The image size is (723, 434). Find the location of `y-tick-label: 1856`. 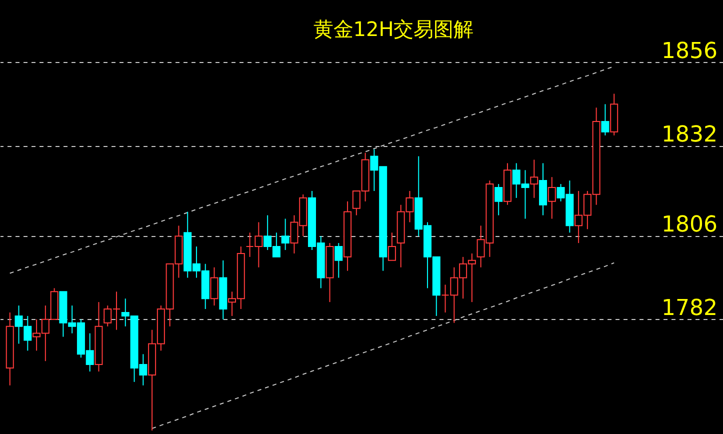

y-tick-label: 1856 is located at coordinates (690, 51).